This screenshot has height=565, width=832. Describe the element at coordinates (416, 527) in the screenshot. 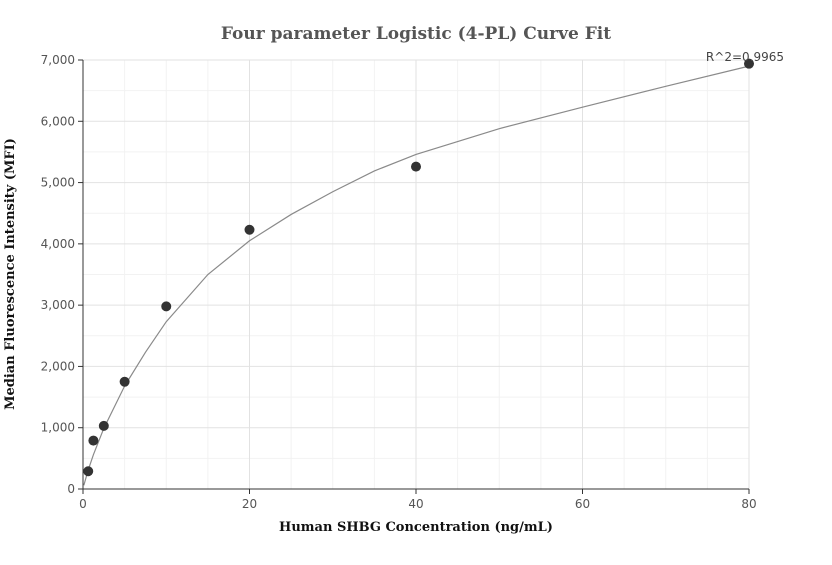

I see `x-axis-title: Human SHBG Concentration (ng/mL)` at that location.